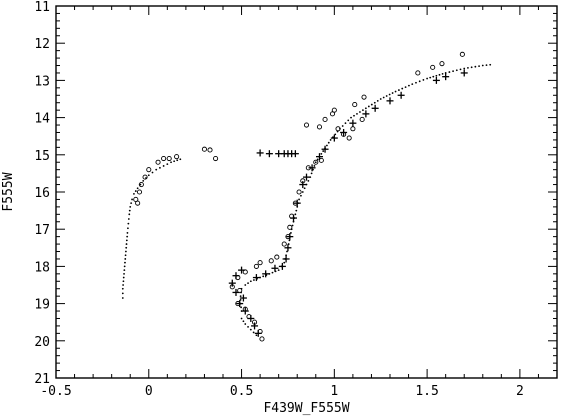 The width and height of the screenshot is (565, 417). What do you see at coordinates (426, 391) in the screenshot?
I see `x-tick-label: 1.5` at bounding box center [426, 391].